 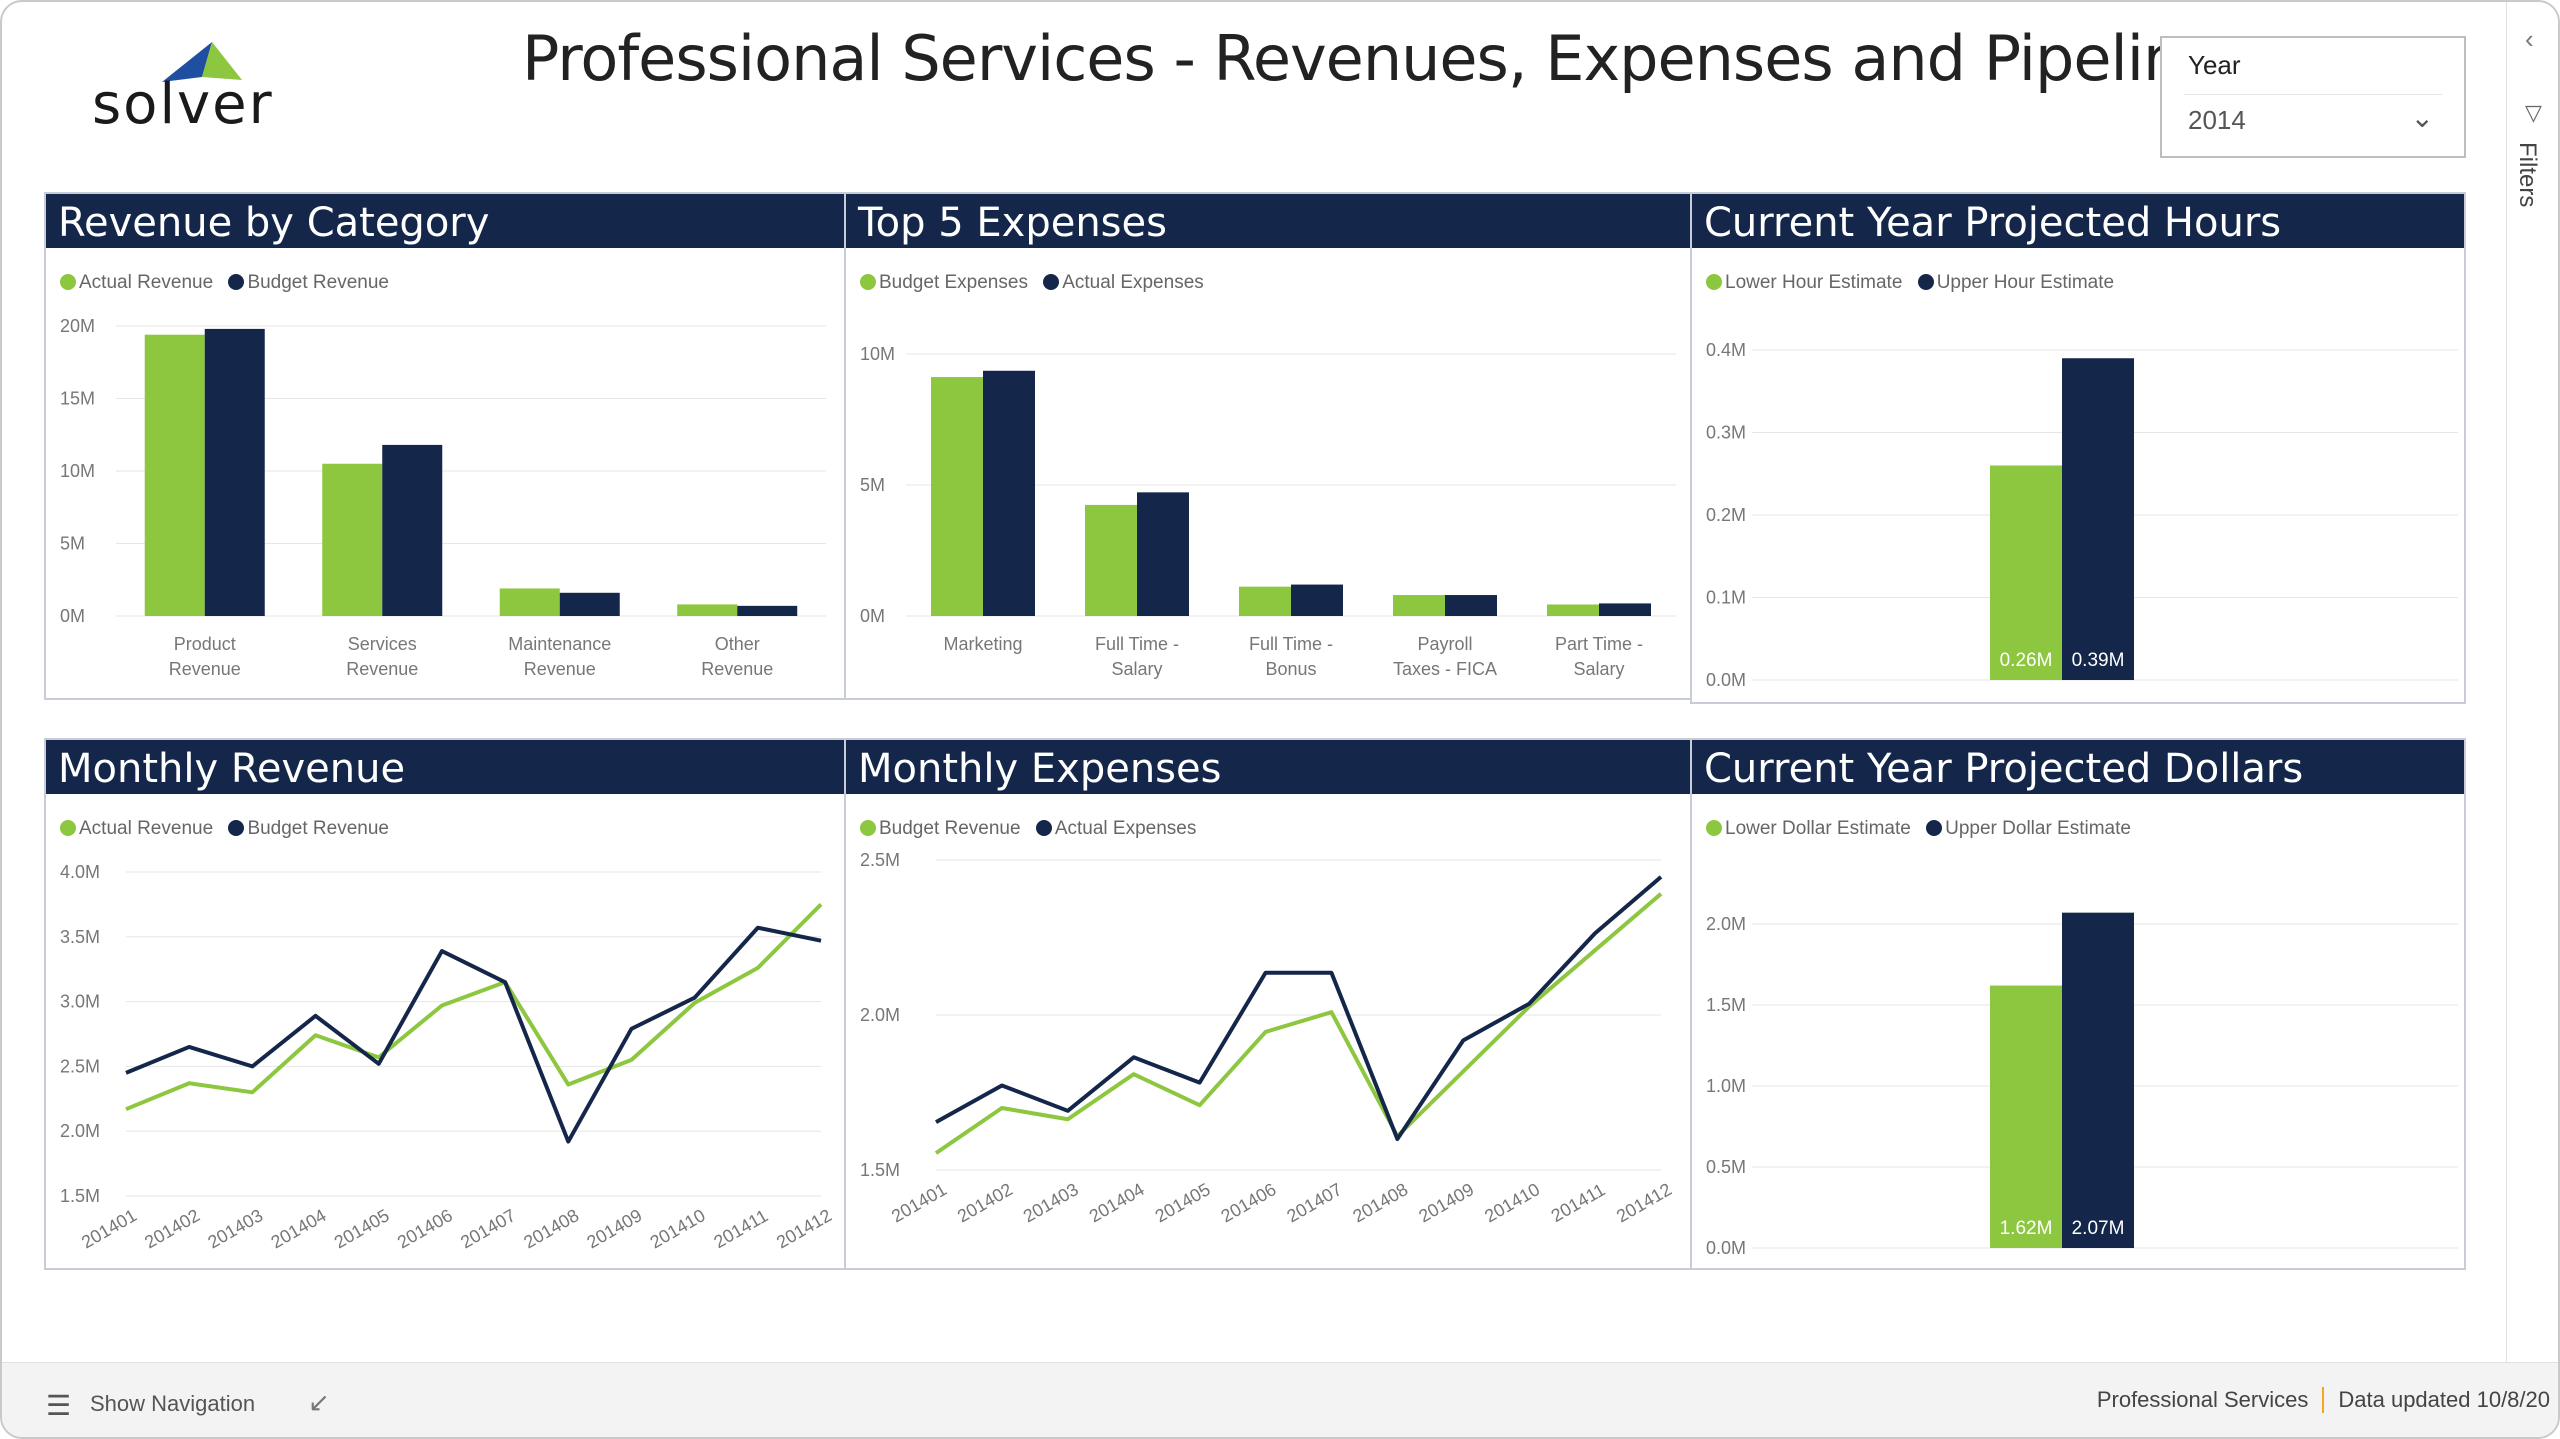 What do you see at coordinates (1040, 769) in the screenshot?
I see `panel-title: Monthly Expenses` at bounding box center [1040, 769].